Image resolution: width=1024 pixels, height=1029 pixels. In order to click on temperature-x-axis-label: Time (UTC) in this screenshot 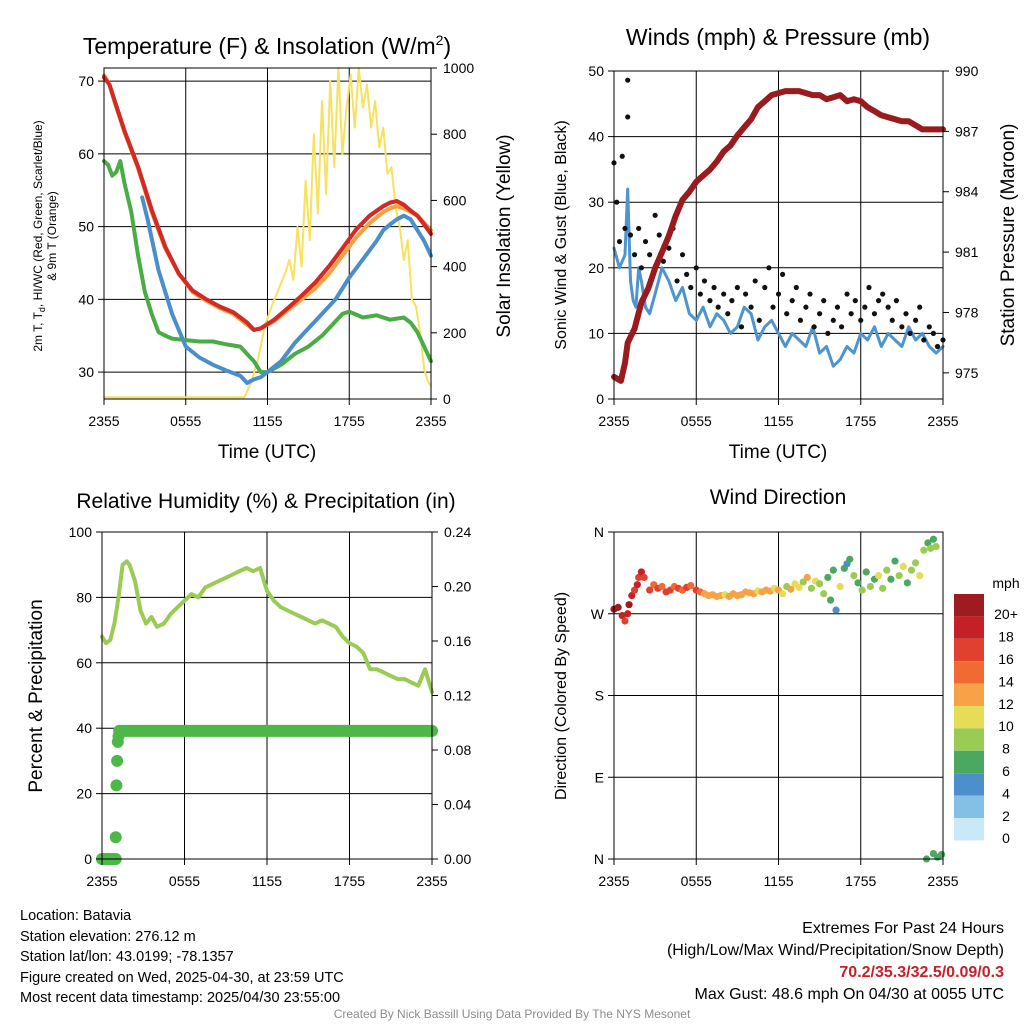, I will do `click(267, 452)`.